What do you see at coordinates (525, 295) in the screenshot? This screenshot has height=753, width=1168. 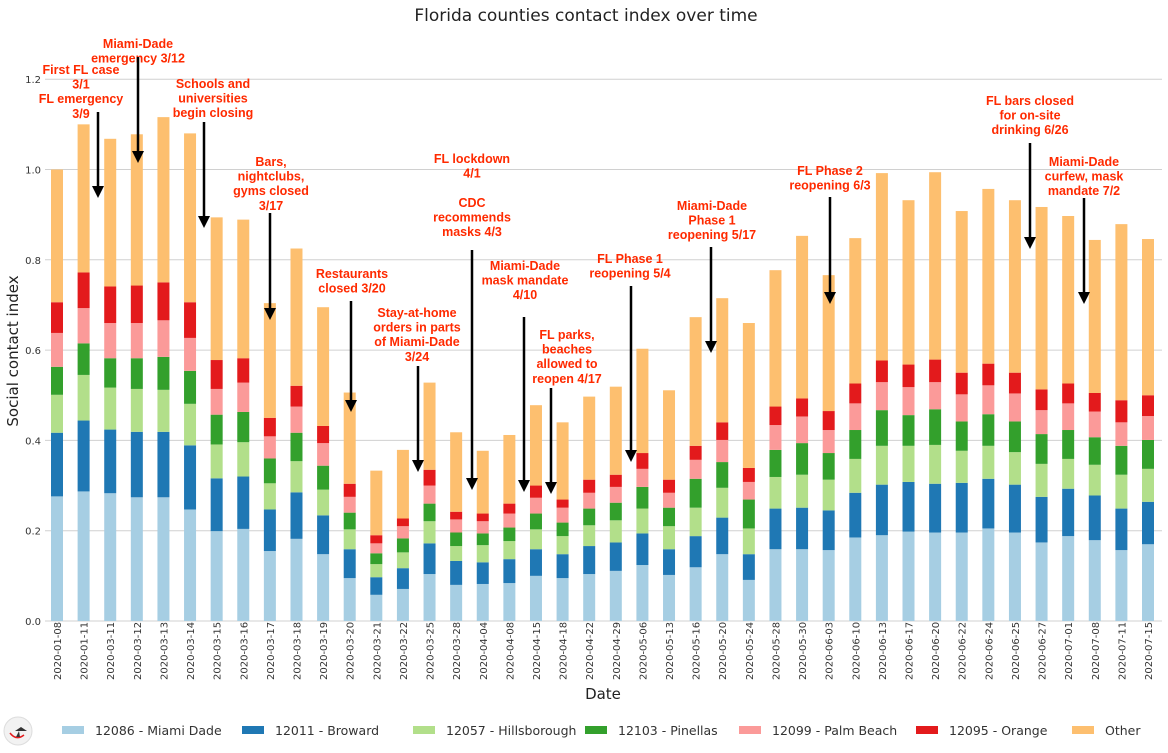 I see `annotation-text: 4/10` at bounding box center [525, 295].